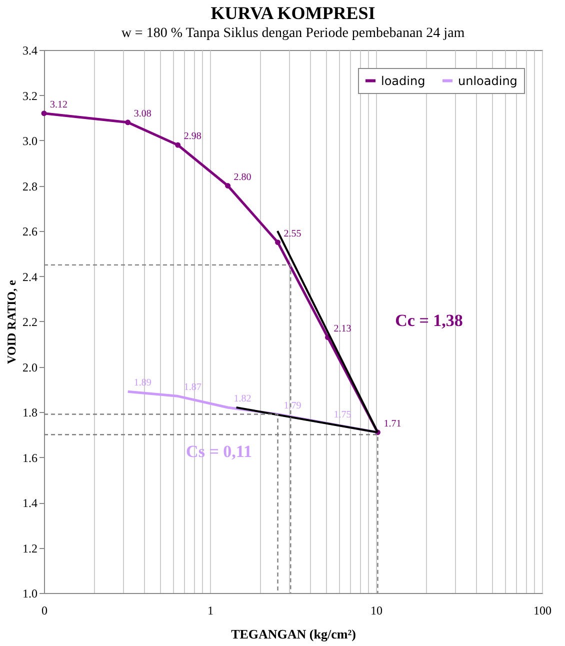 This screenshot has width=565, height=646. Describe the element at coordinates (211, 611) in the screenshot. I see `x-tick-label: 1` at that location.